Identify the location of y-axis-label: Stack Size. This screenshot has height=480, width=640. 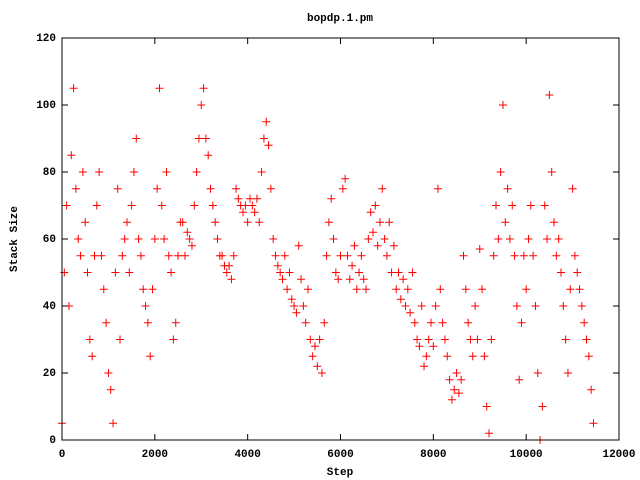
(15, 239).